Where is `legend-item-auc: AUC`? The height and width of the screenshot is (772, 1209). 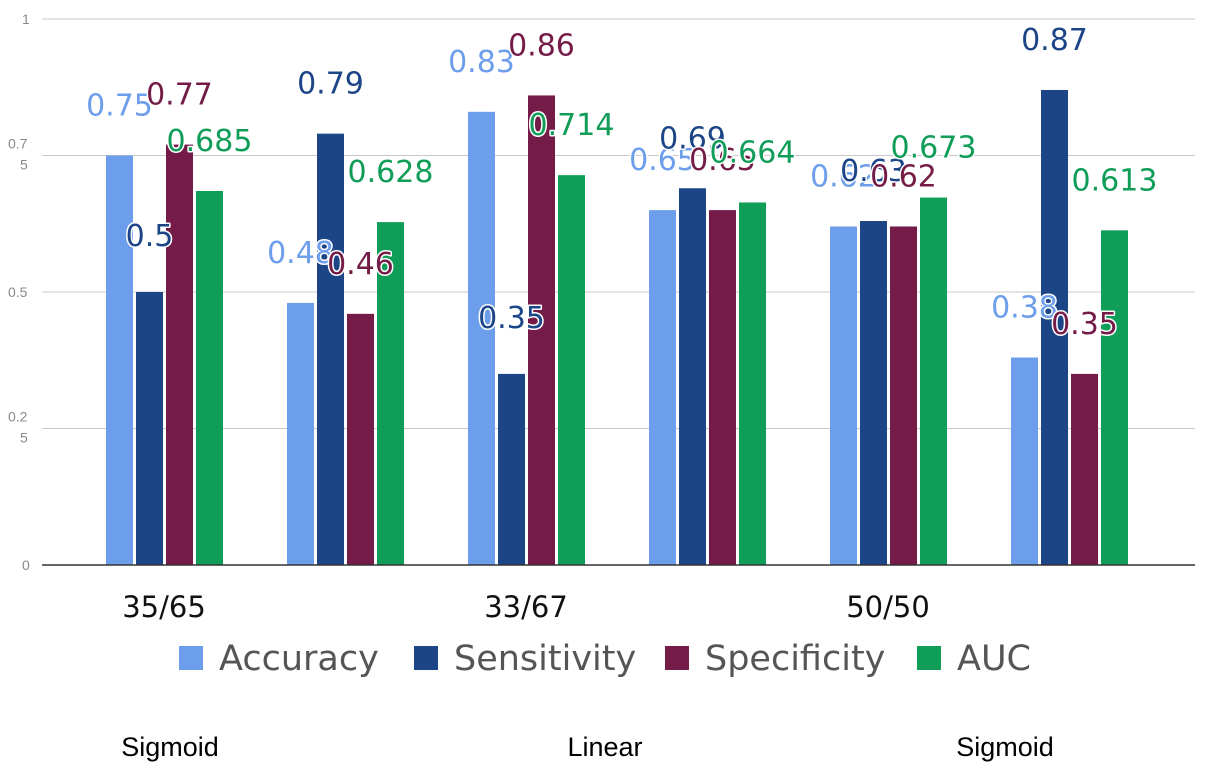 legend-item-auc: AUC is located at coordinates (974, 659).